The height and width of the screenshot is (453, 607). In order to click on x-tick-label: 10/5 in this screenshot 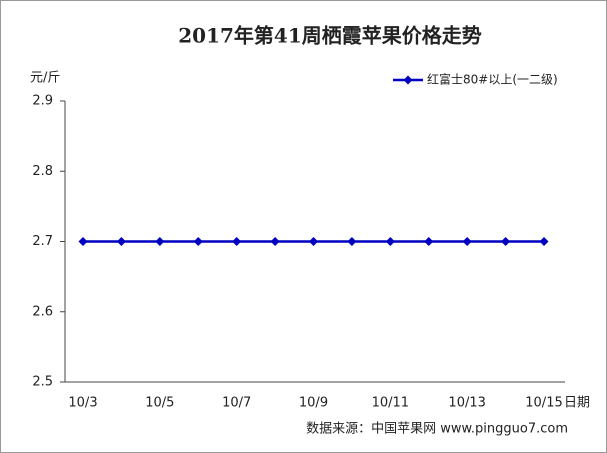, I will do `click(159, 403)`.